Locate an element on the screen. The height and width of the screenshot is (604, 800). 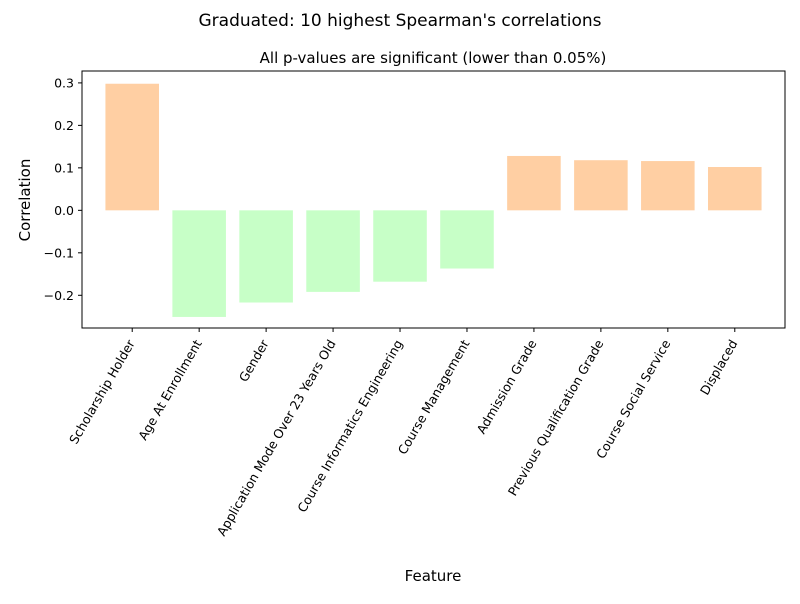
y-tick-label: 0.0 is located at coordinates (64, 210).